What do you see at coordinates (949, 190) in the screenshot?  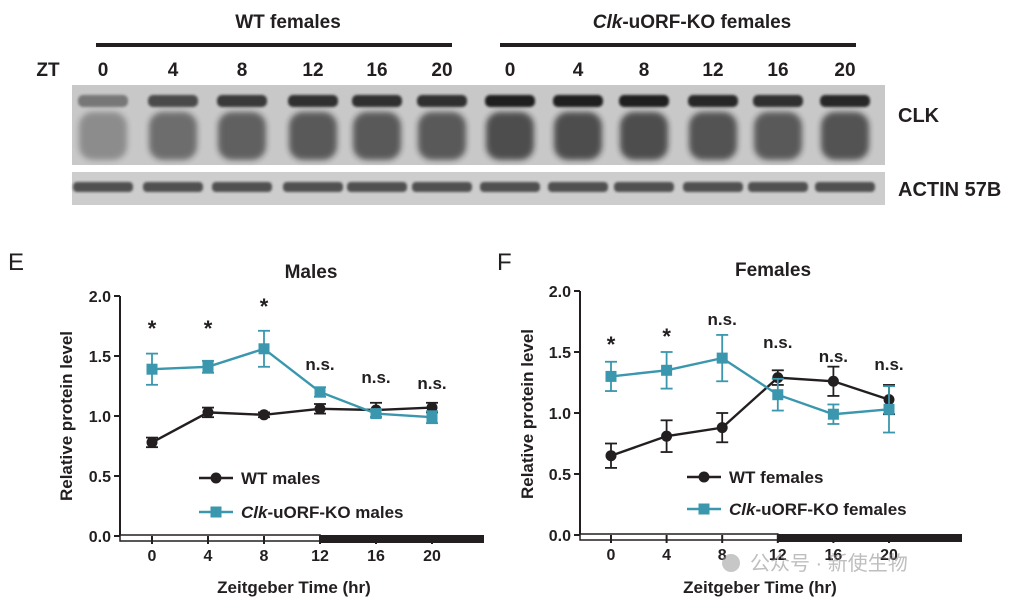 I see `band-label-actin: ACTIN 57B` at bounding box center [949, 190].